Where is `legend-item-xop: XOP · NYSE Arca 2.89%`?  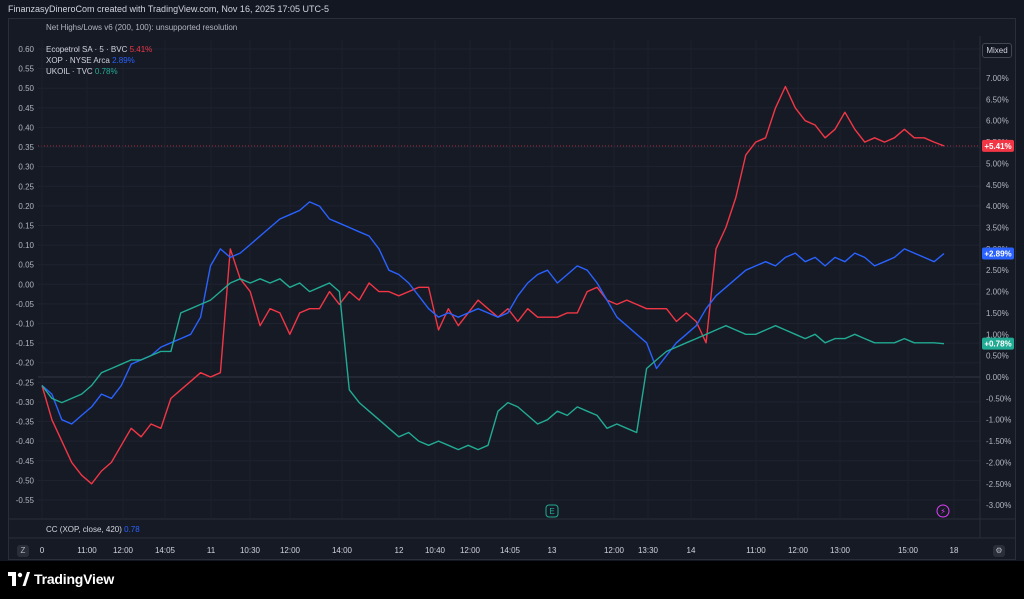 legend-item-xop: XOP · NYSE Arca 2.89% is located at coordinates (99, 60).